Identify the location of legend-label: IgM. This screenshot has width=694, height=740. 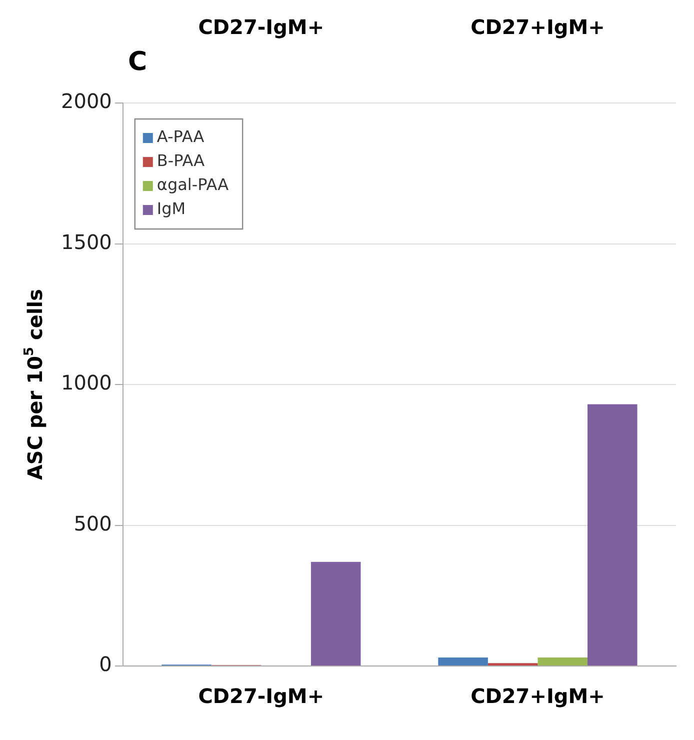
(171, 208).